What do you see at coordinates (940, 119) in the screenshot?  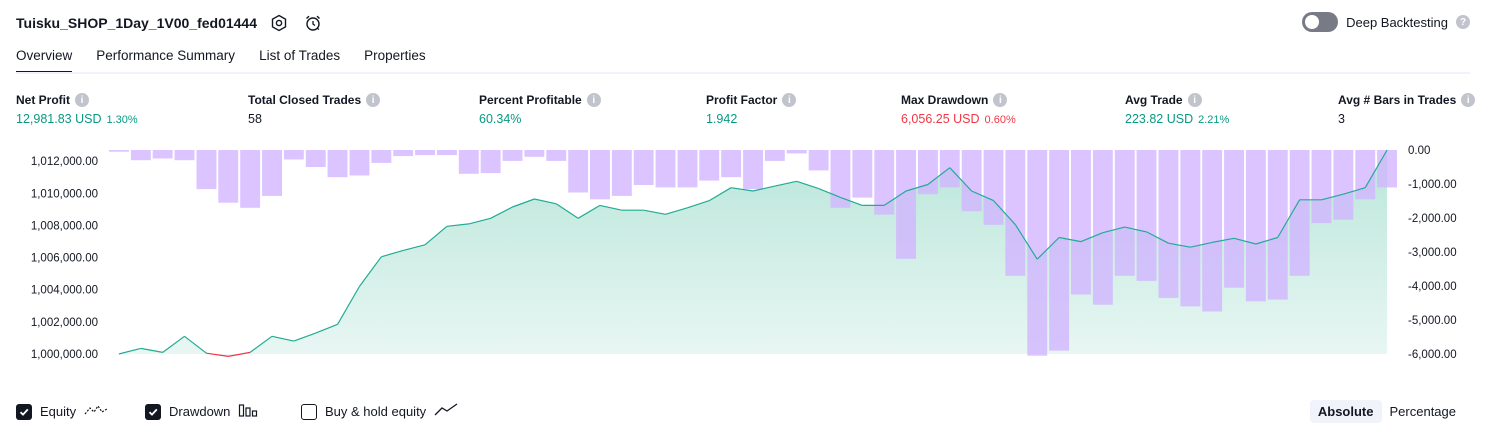 I see `metric-value: 6,056.25 USD` at bounding box center [940, 119].